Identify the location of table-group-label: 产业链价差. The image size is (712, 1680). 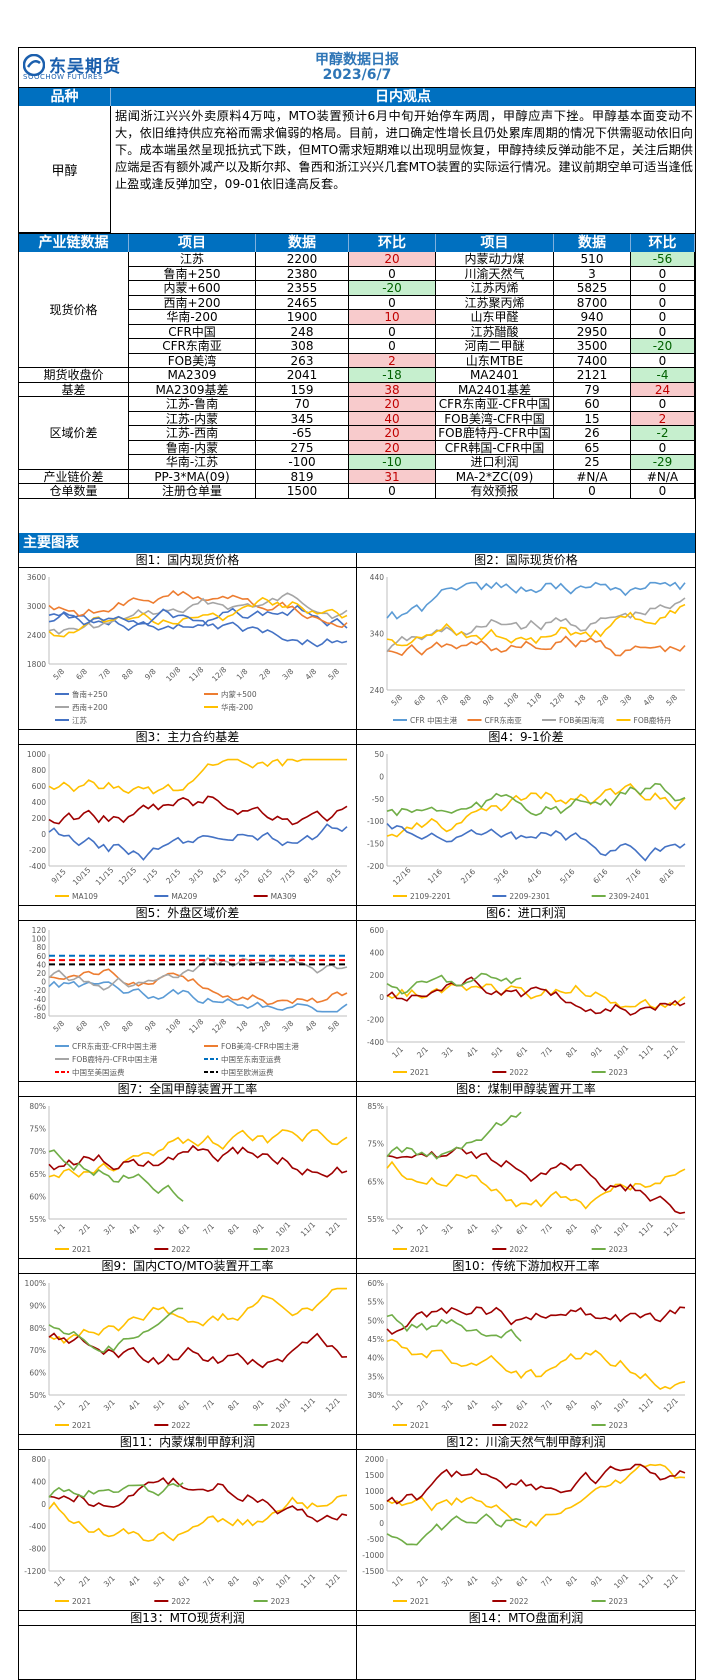
(74, 476).